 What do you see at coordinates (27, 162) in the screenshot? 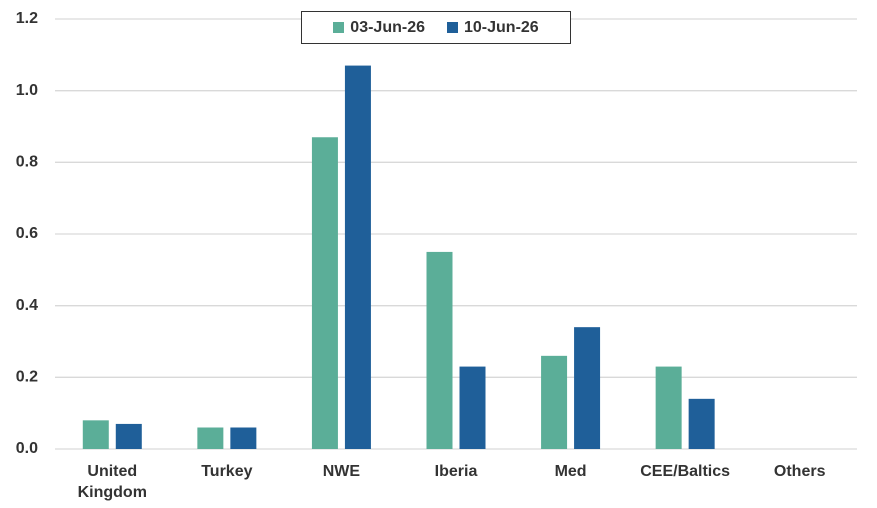
I see `y-tick-label: 0.8` at bounding box center [27, 162].